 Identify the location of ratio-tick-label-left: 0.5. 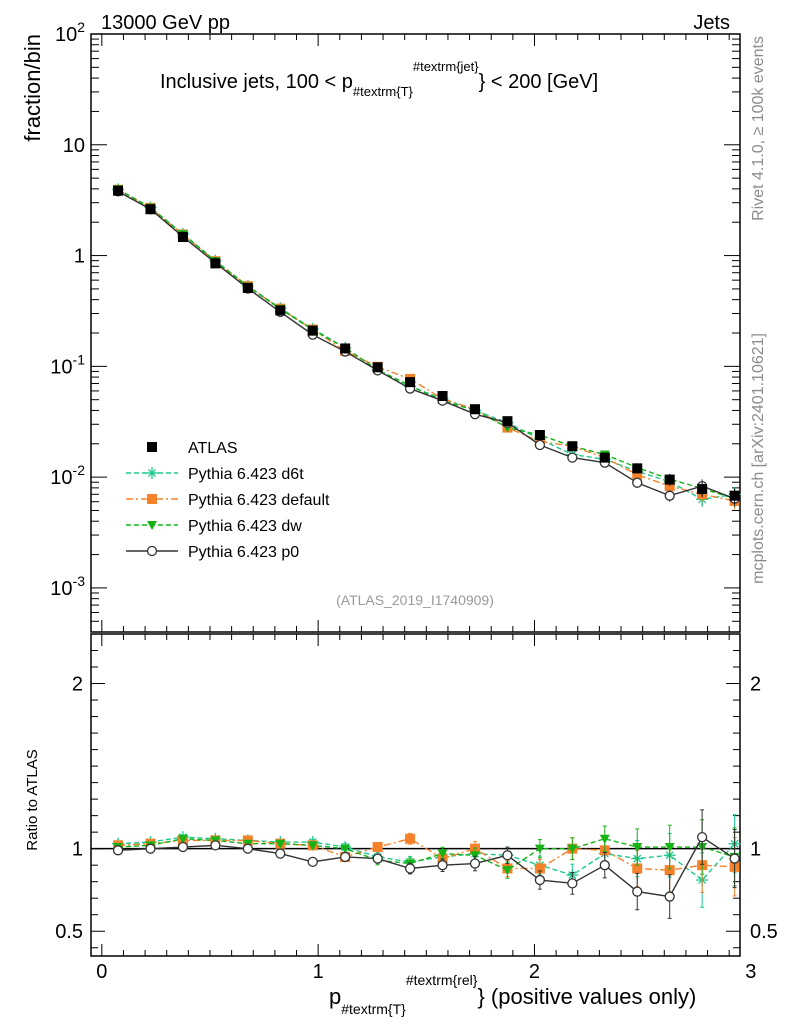
(69, 932).